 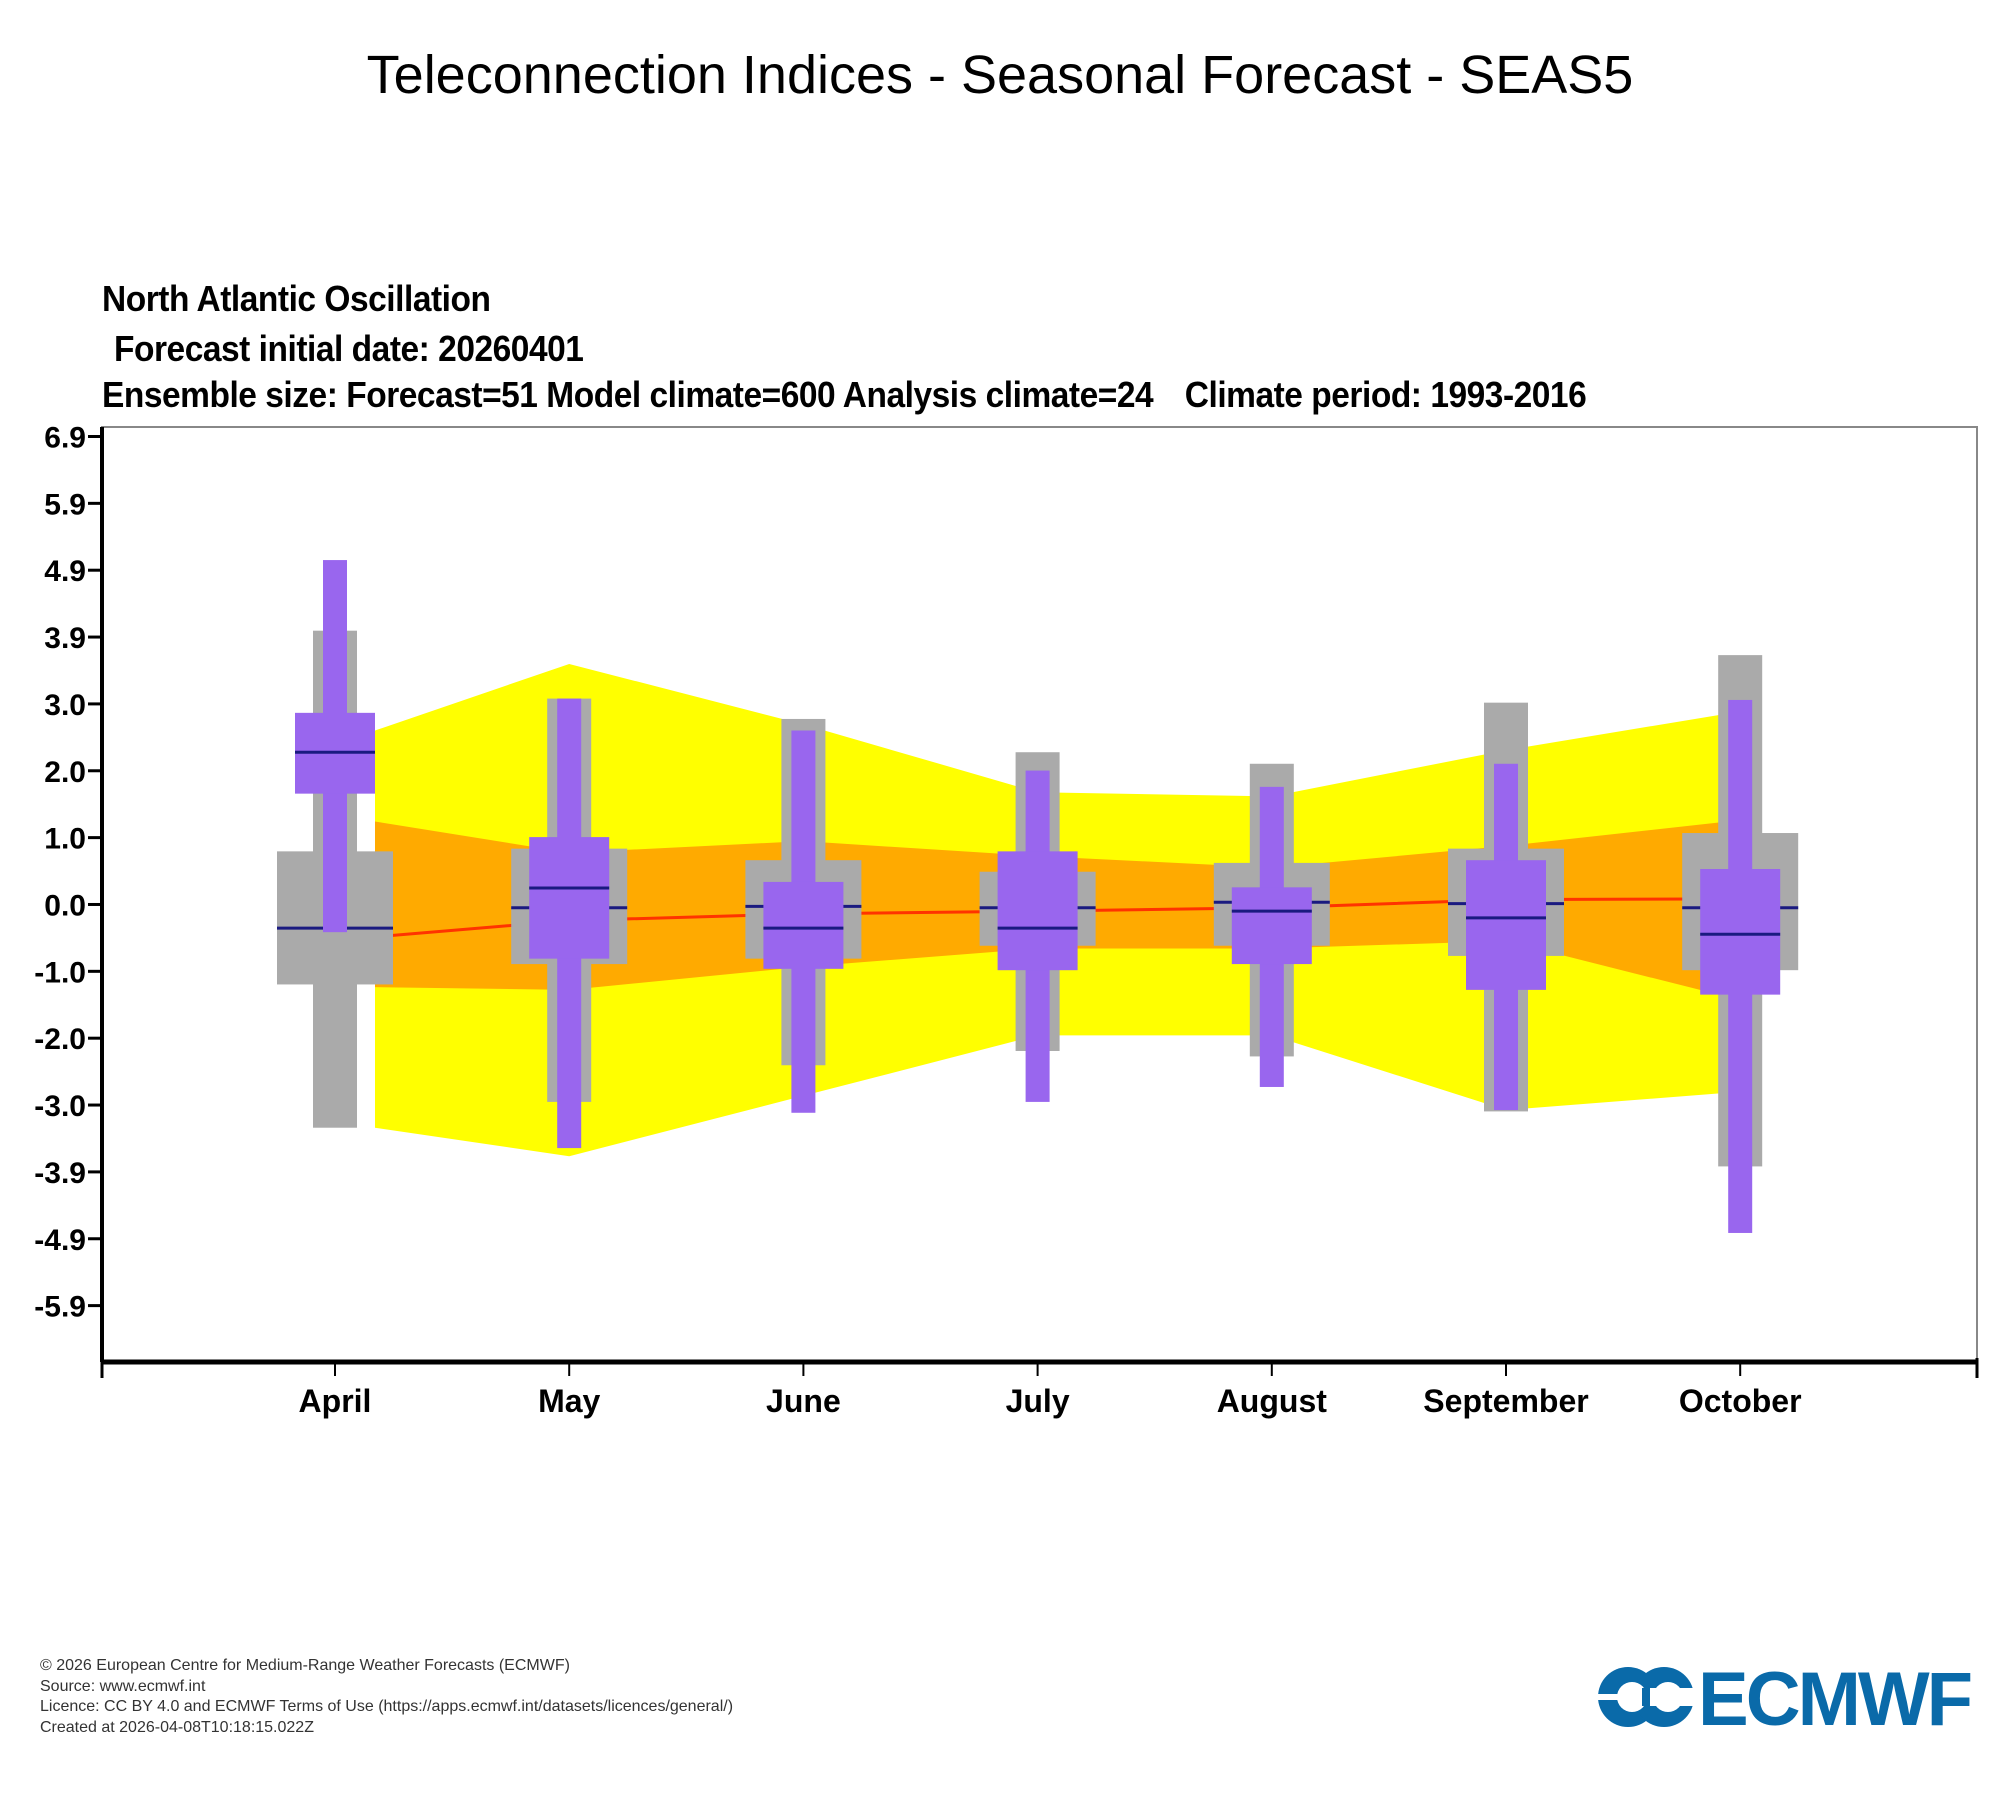 I want to click on logo-mid, so click(x=1646, y=1697).